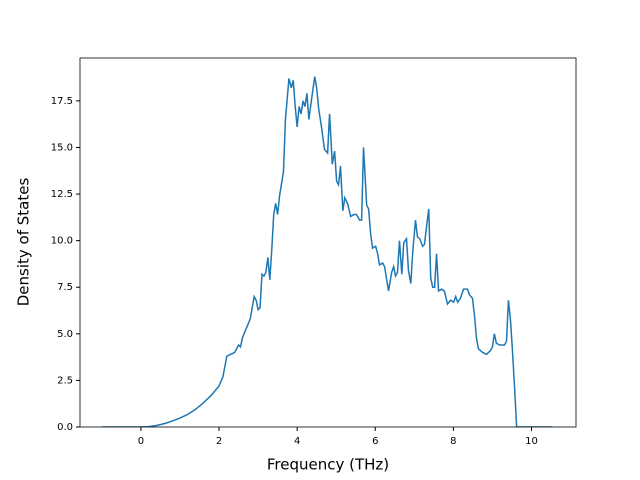 This screenshot has height=480, width=640. Describe the element at coordinates (65, 380) in the screenshot. I see `y-tick-label: 2.5` at that location.